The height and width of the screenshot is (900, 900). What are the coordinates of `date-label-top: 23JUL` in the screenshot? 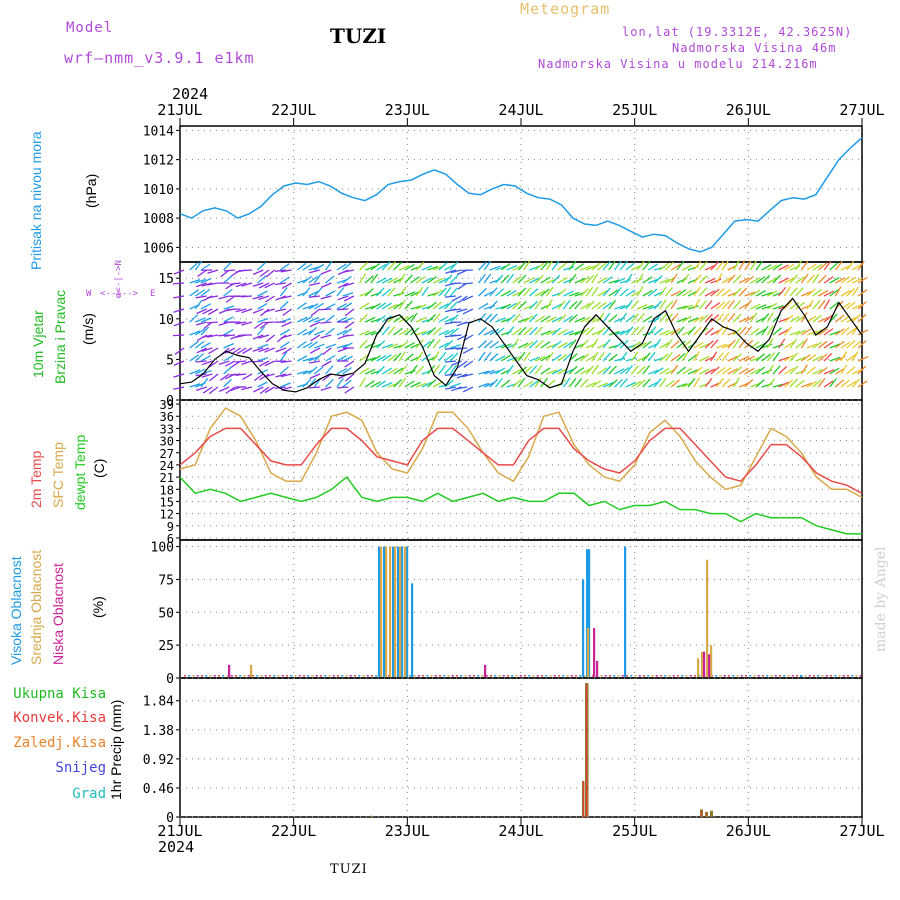 It's located at (407, 110).